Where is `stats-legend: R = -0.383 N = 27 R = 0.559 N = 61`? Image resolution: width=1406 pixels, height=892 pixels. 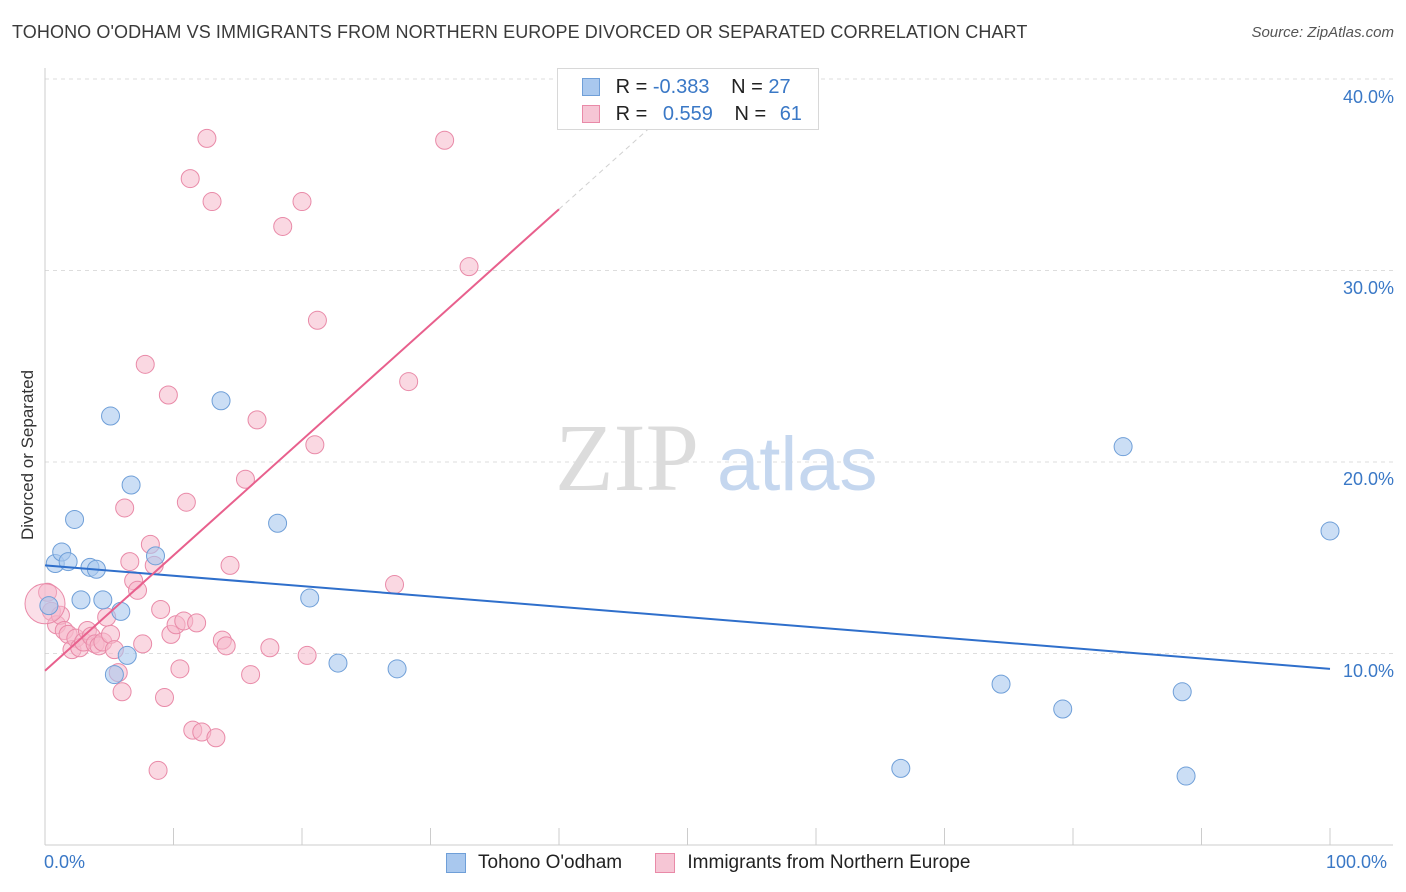 stats-legend: R = -0.383 N = 27 R = 0.559 N = 61 is located at coordinates (688, 99).